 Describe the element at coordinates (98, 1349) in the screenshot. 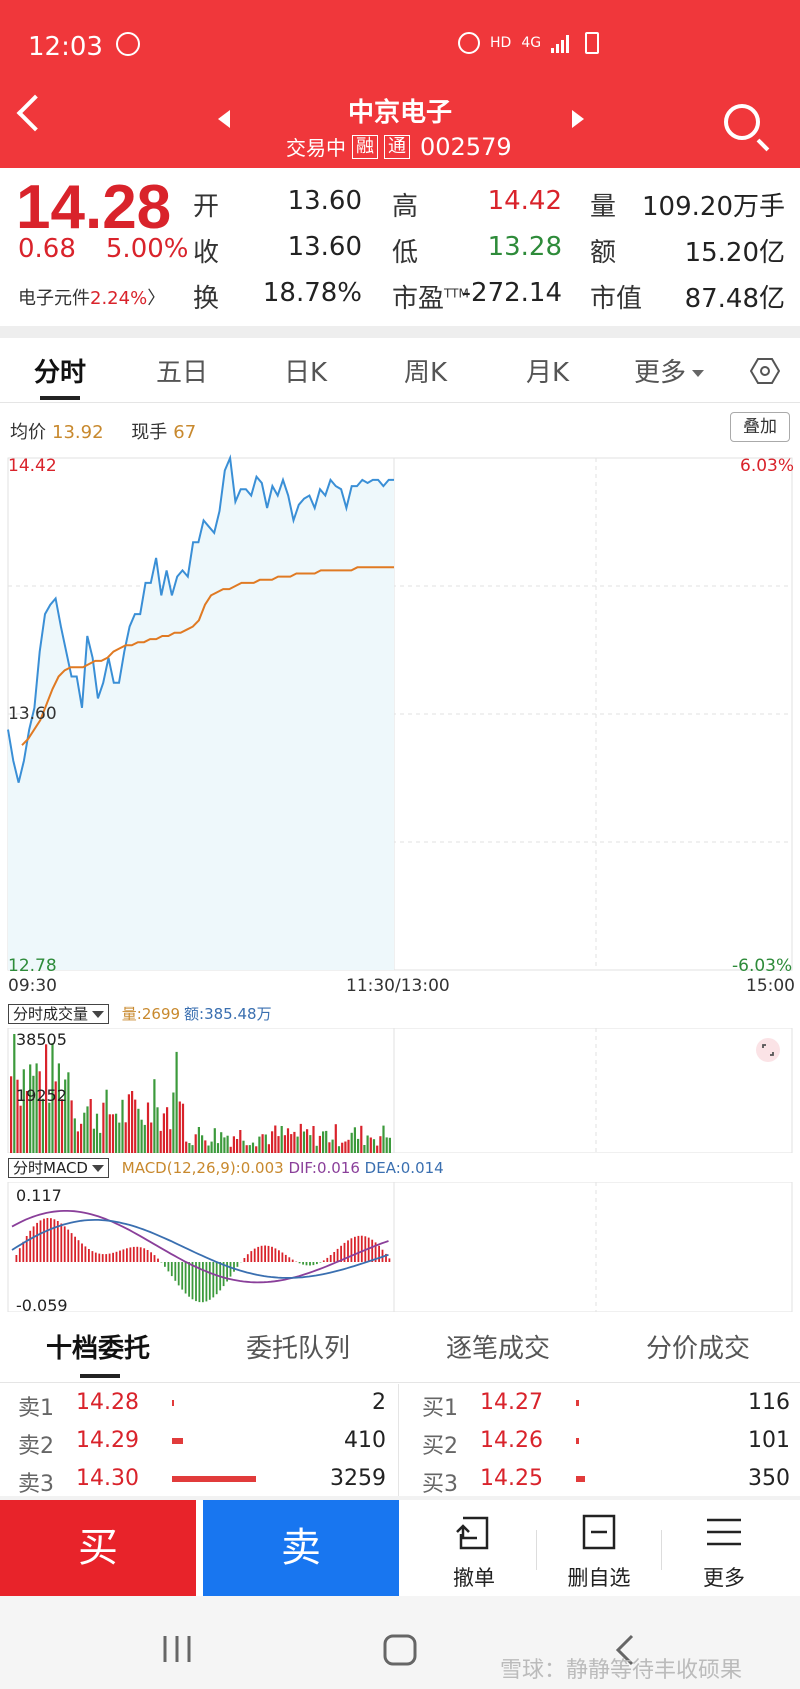

I see `tab-ten-level: 十档委托` at that location.